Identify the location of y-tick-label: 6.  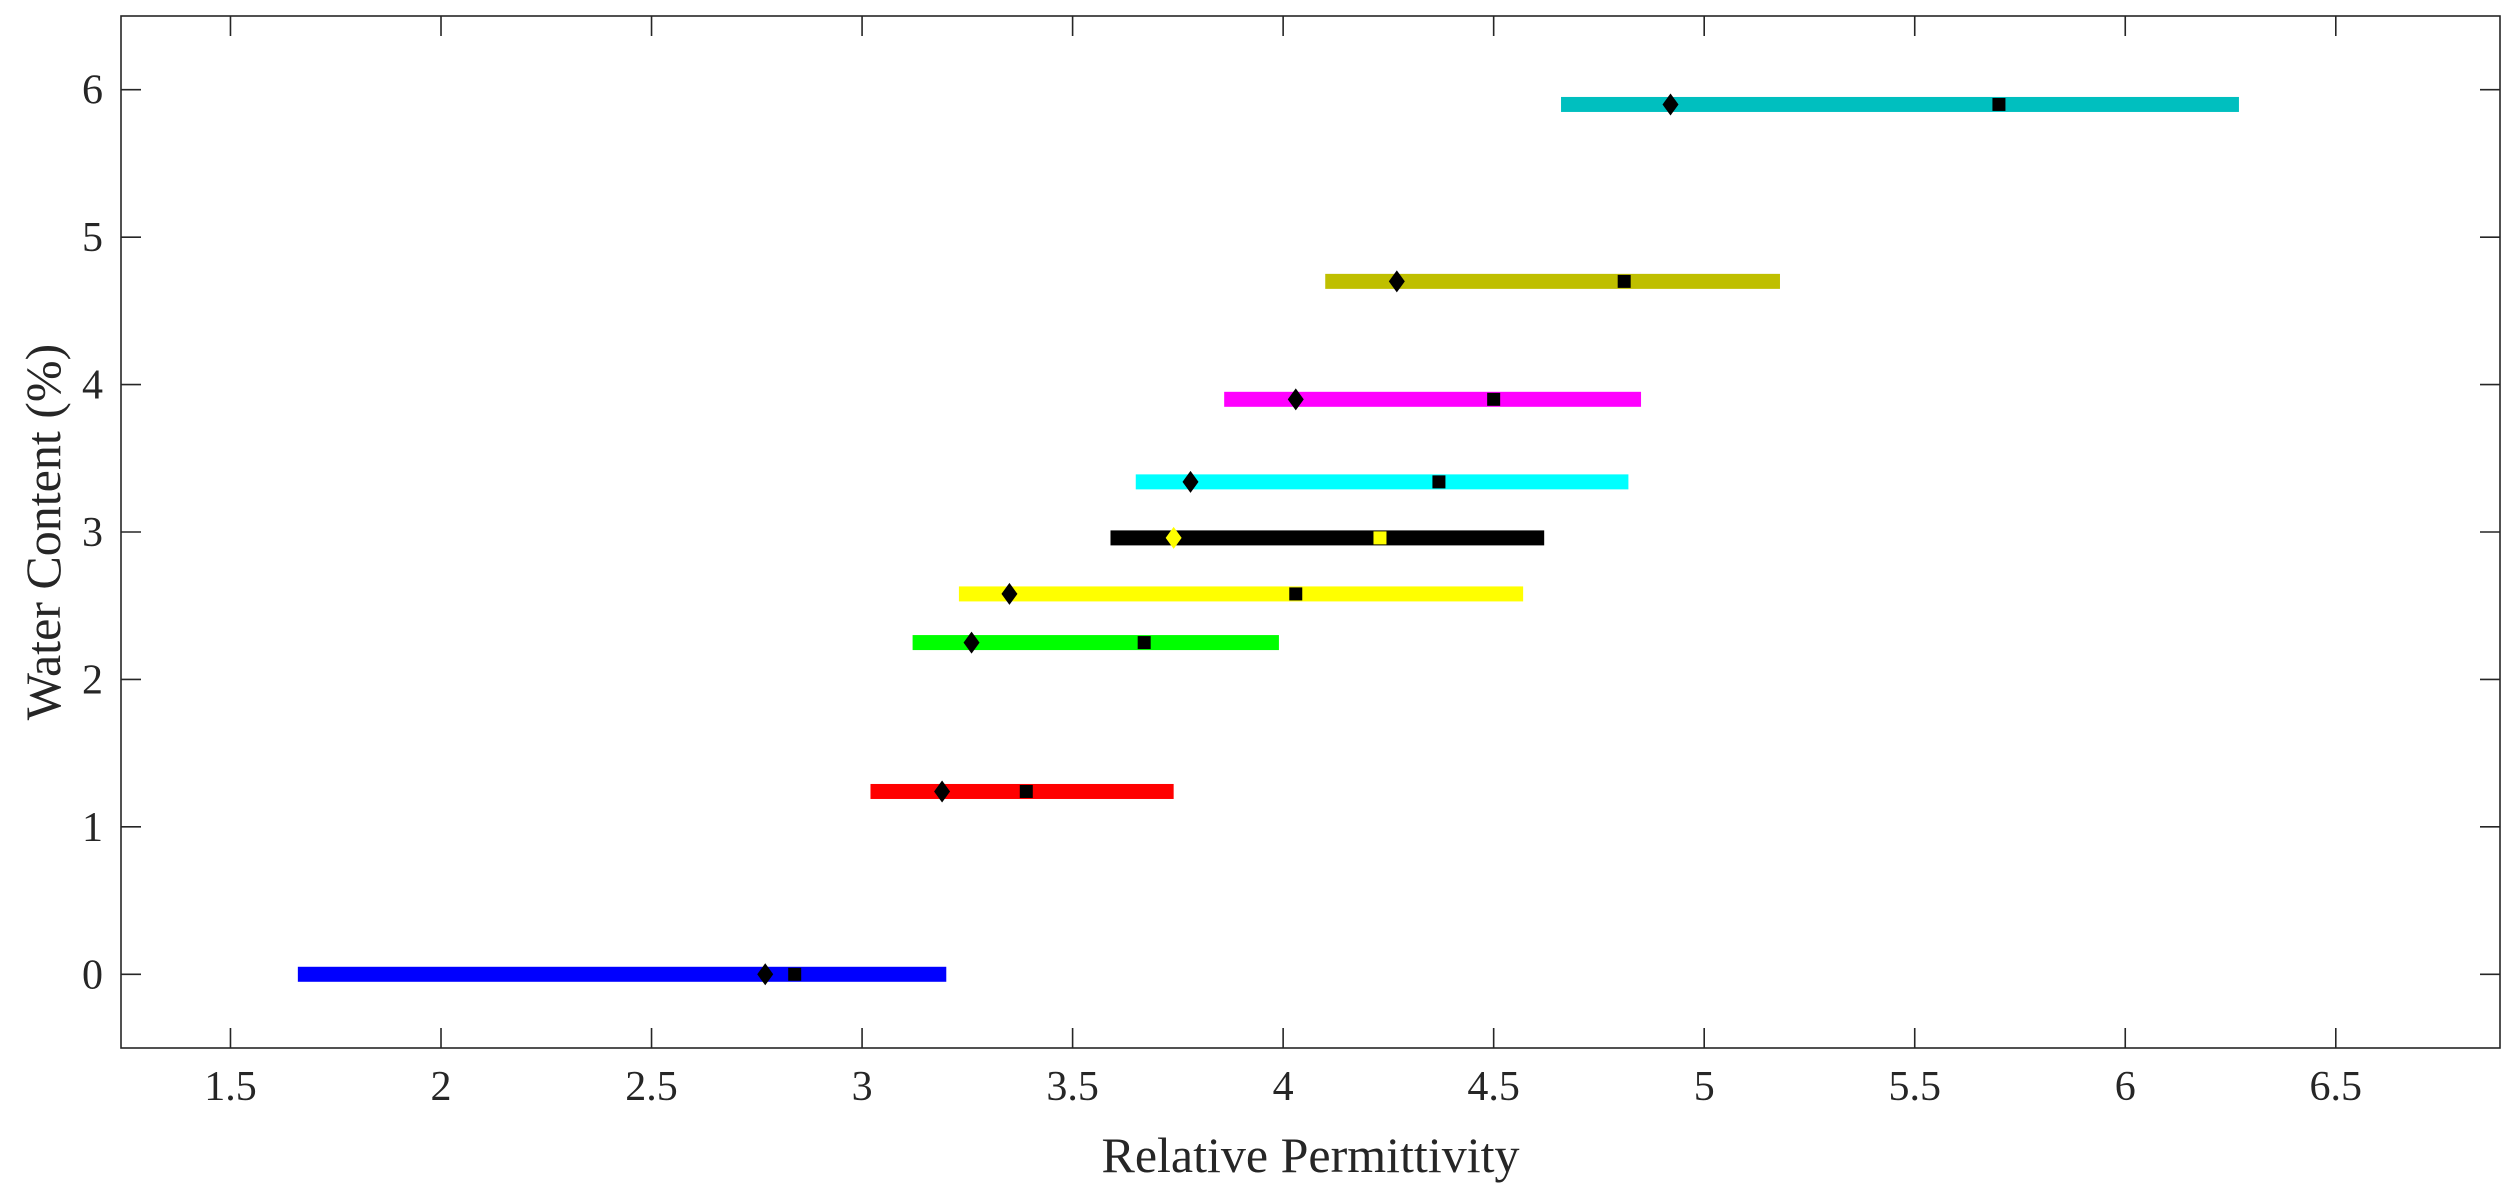
(92, 91).